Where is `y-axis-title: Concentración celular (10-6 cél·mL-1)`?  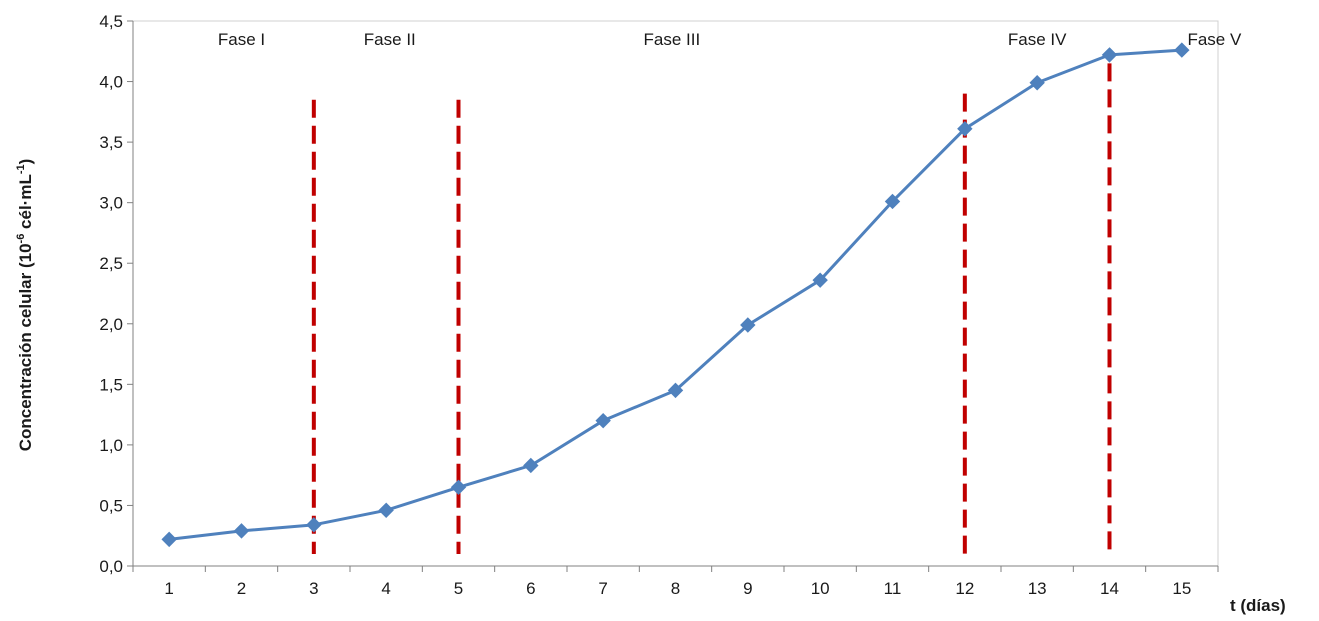
y-axis-title: Concentración celular (10-6 cél·mL-1) is located at coordinates (25, 305).